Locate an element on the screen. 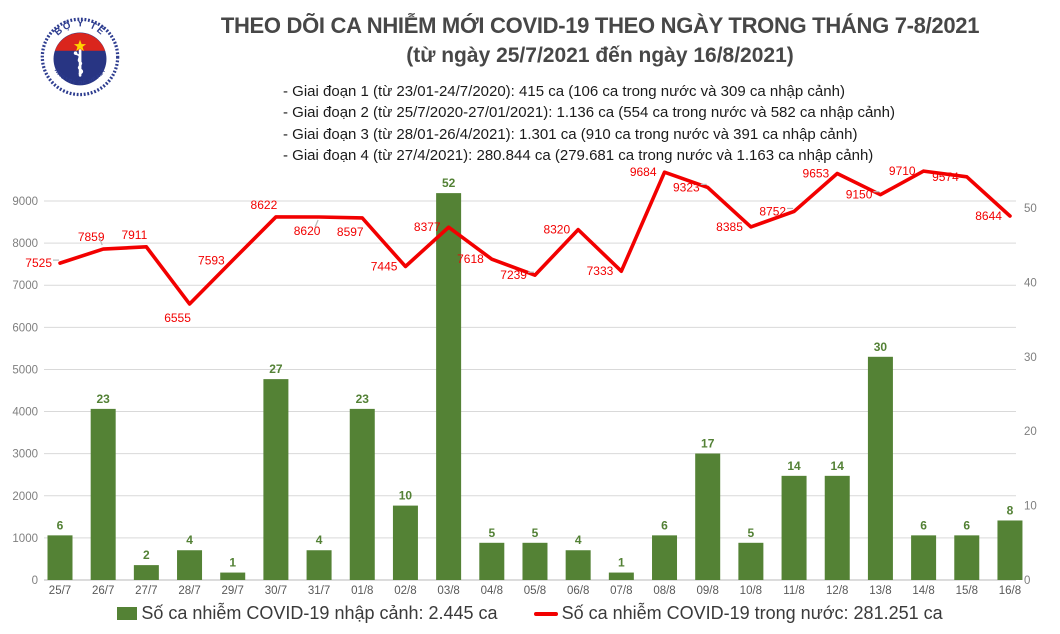 Image resolution: width=1060 pixels, height=634 pixels. line-label: 6555 is located at coordinates (177, 318).